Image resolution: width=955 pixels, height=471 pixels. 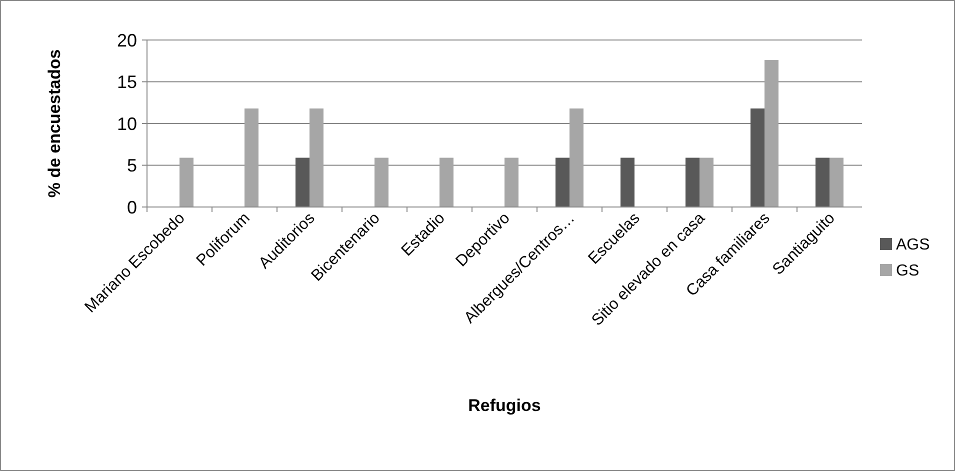 I want to click on x-axis-title: Refugios, so click(x=504, y=405).